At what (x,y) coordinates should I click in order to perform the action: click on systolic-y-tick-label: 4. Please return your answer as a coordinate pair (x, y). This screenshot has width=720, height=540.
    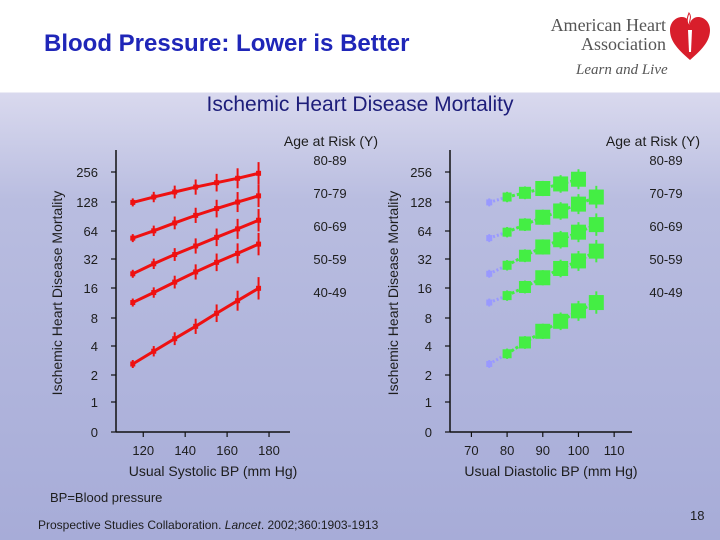
    Looking at the image, I should click on (94, 346).